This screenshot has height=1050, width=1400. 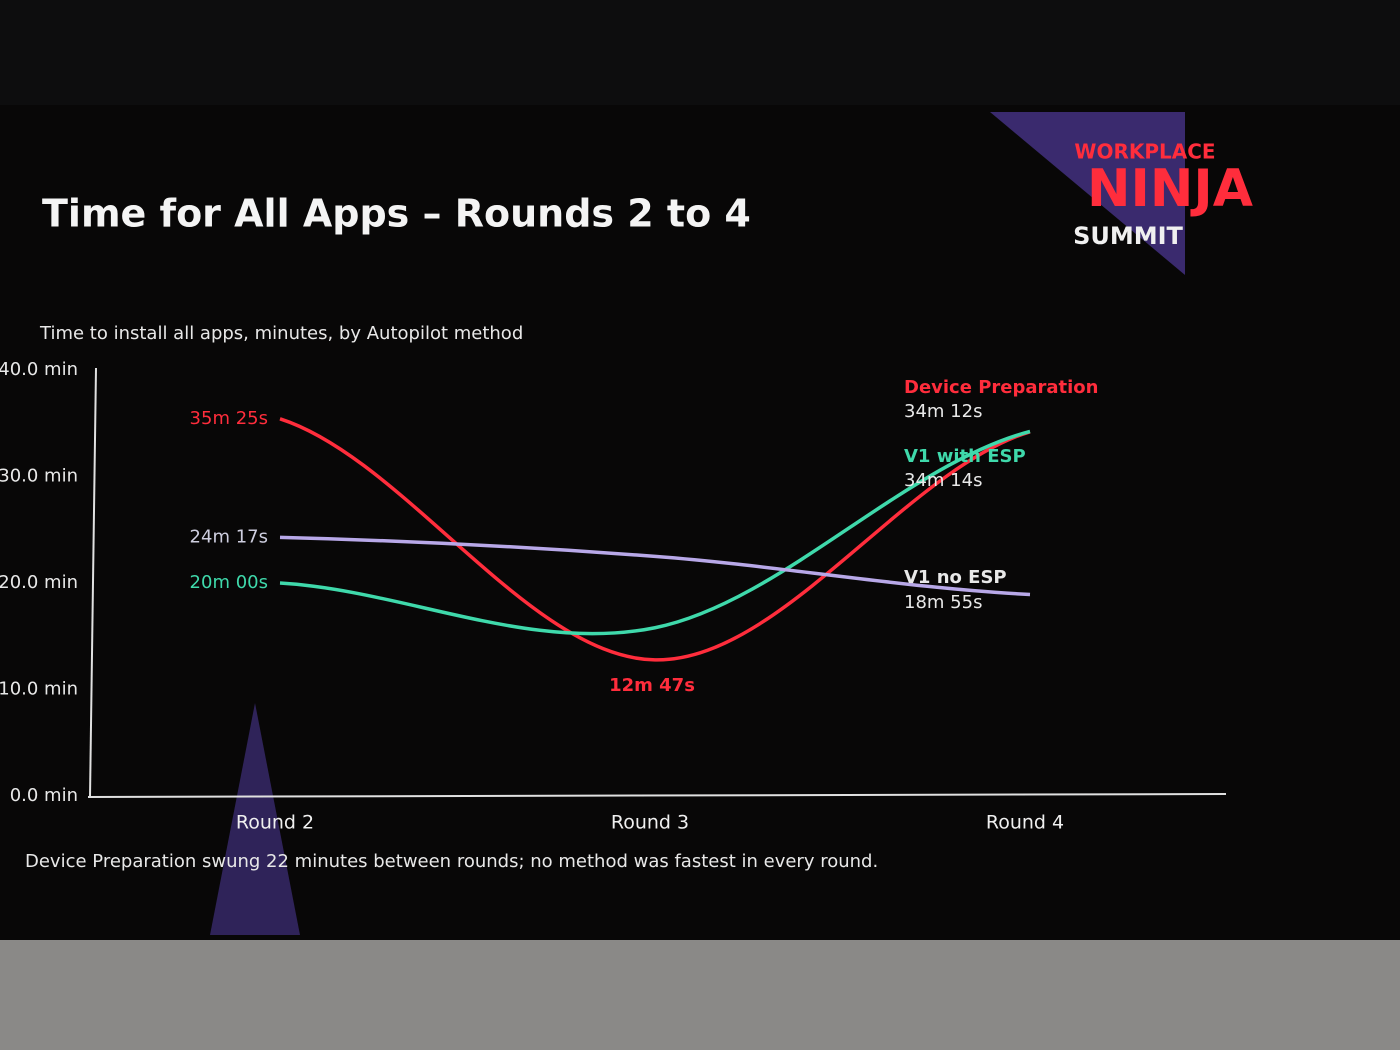 What do you see at coordinates (229, 582) in the screenshot?
I see `value-label: 20m 00s` at bounding box center [229, 582].